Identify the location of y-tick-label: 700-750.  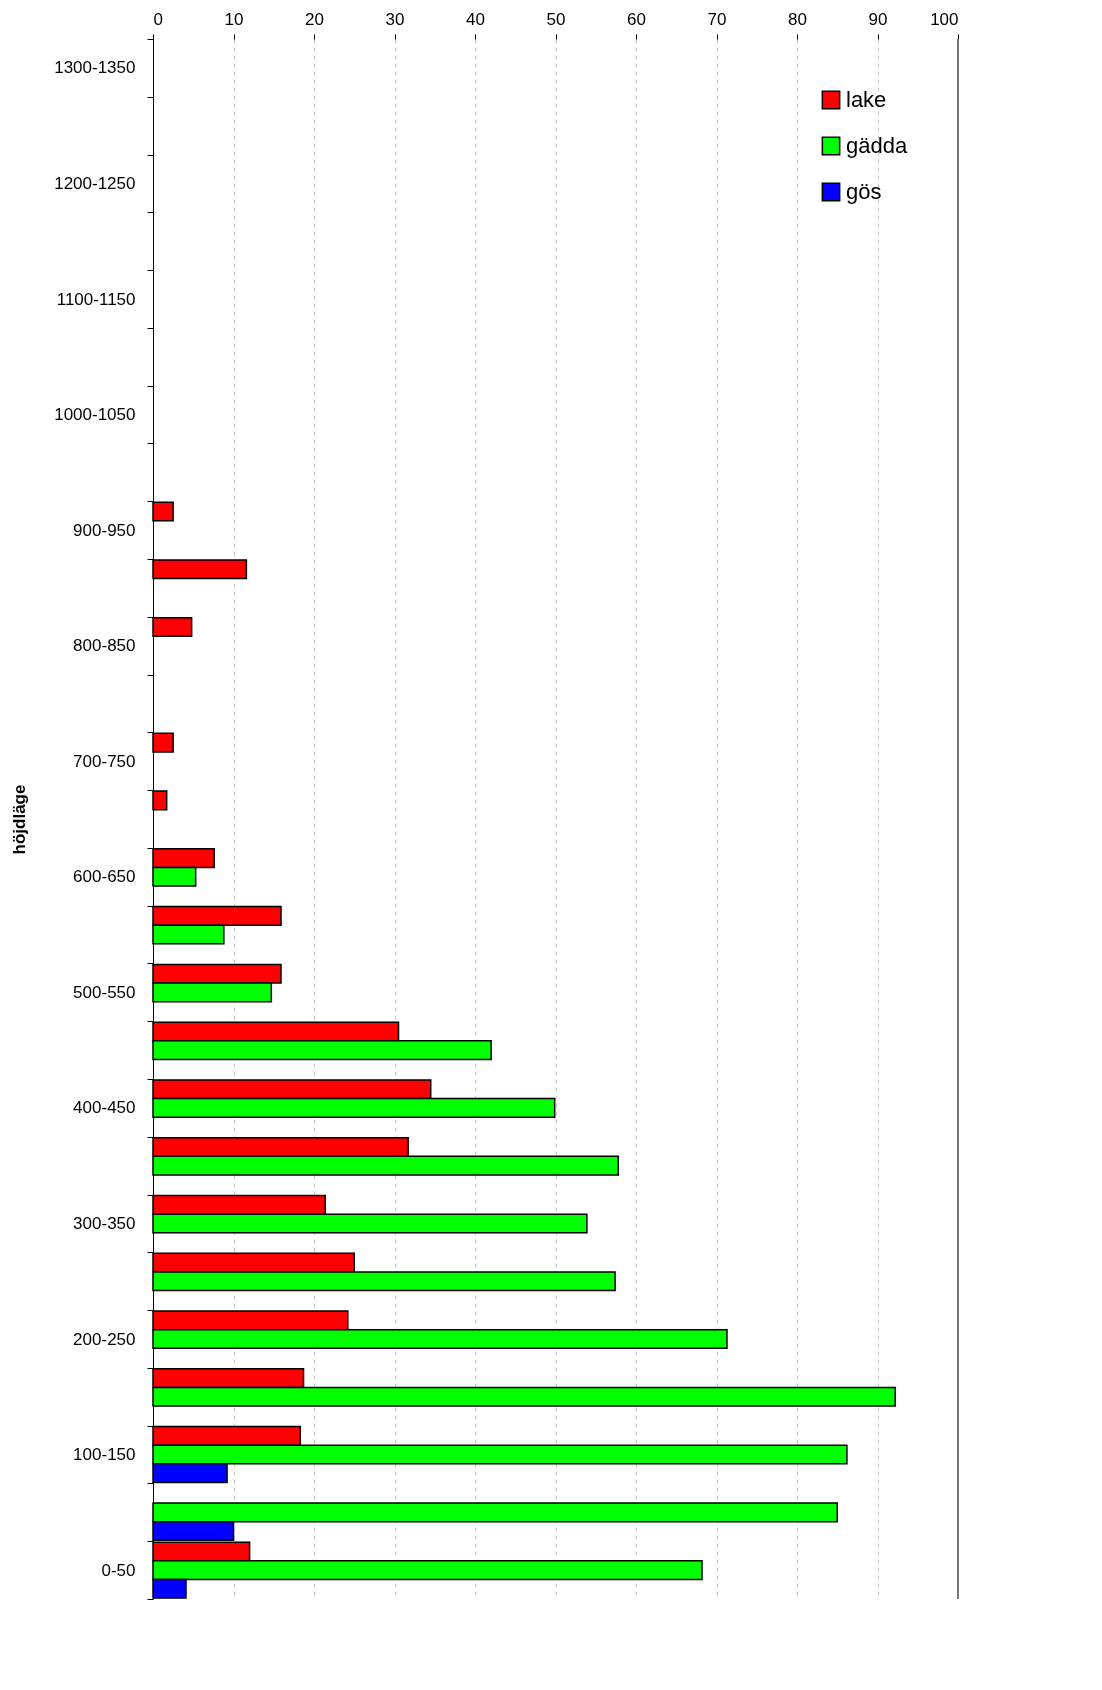
(104, 761).